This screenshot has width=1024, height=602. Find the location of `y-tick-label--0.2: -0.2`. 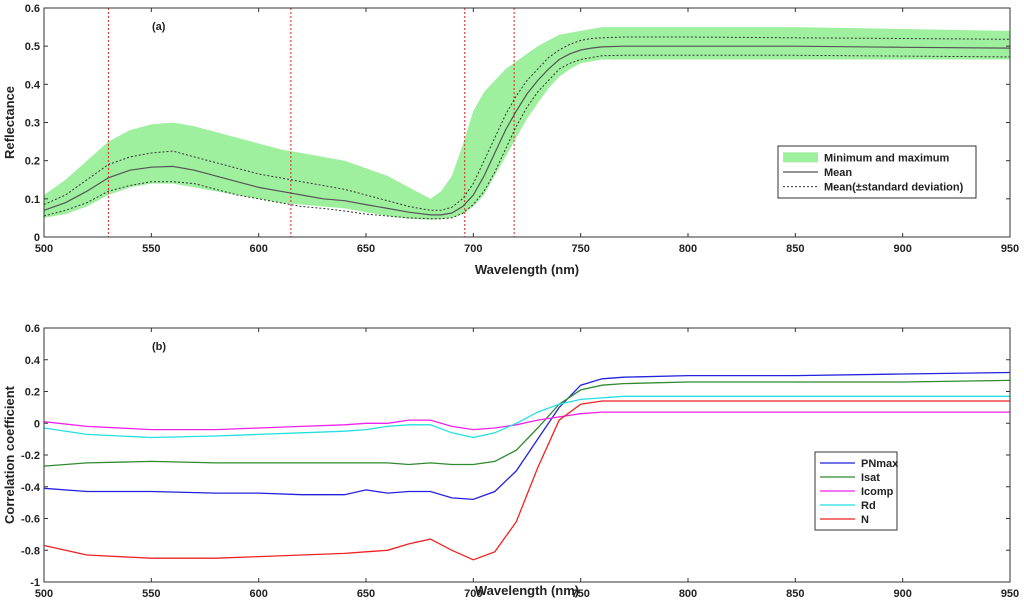

y-tick-label--0.2: -0.2 is located at coordinates (30, 456).